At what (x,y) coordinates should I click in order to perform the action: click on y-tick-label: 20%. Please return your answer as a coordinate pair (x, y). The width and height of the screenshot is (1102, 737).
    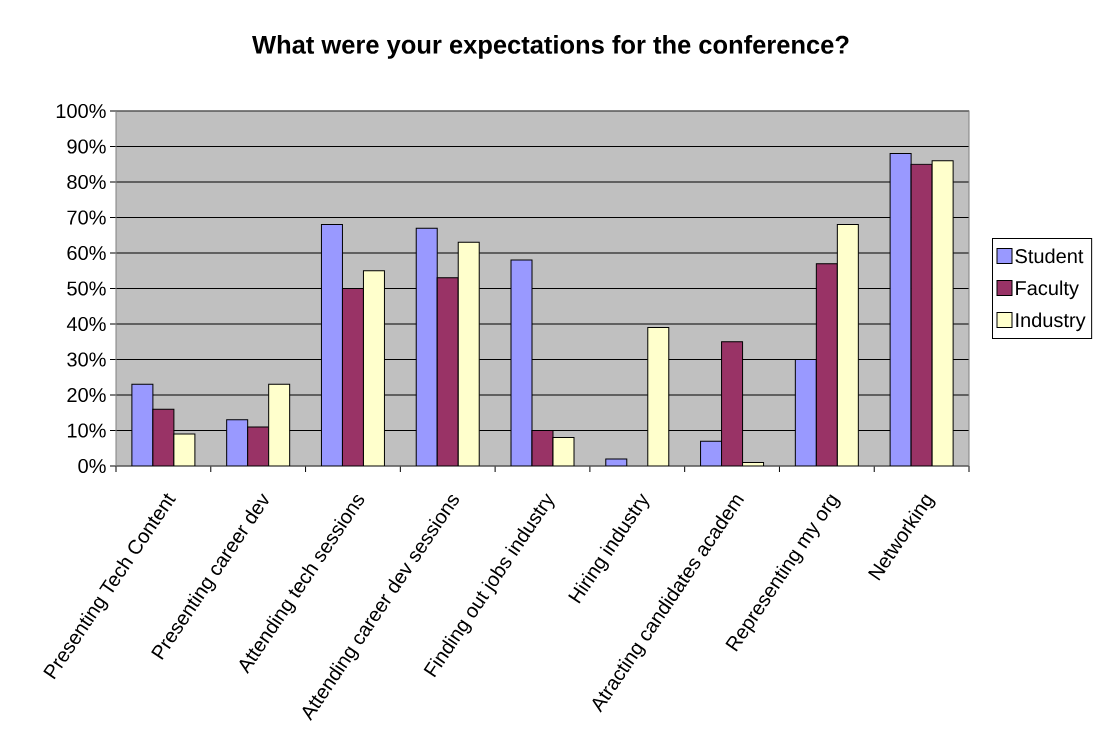
    Looking at the image, I should click on (86, 395).